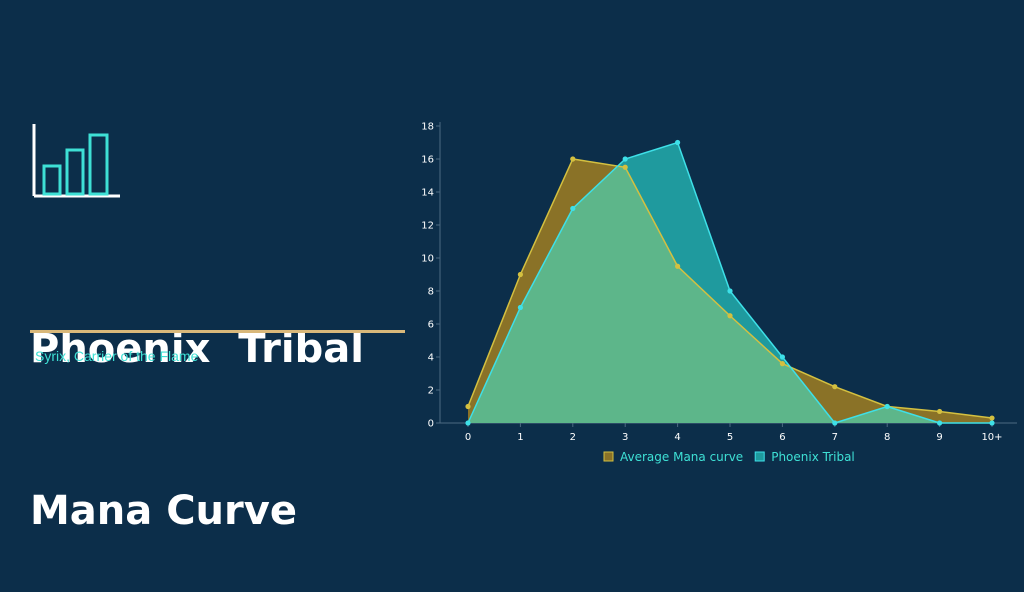  What do you see at coordinates (813, 457) in the screenshot?
I see `legend-label: Phoenix Tribal` at bounding box center [813, 457].